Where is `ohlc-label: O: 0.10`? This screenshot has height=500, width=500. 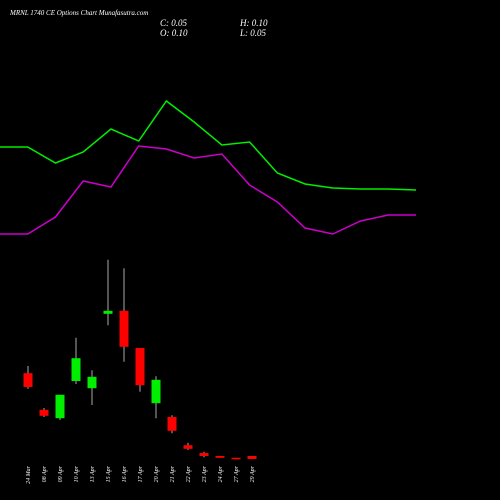
ohlc-label: O: 0.10 is located at coordinates (174, 33).